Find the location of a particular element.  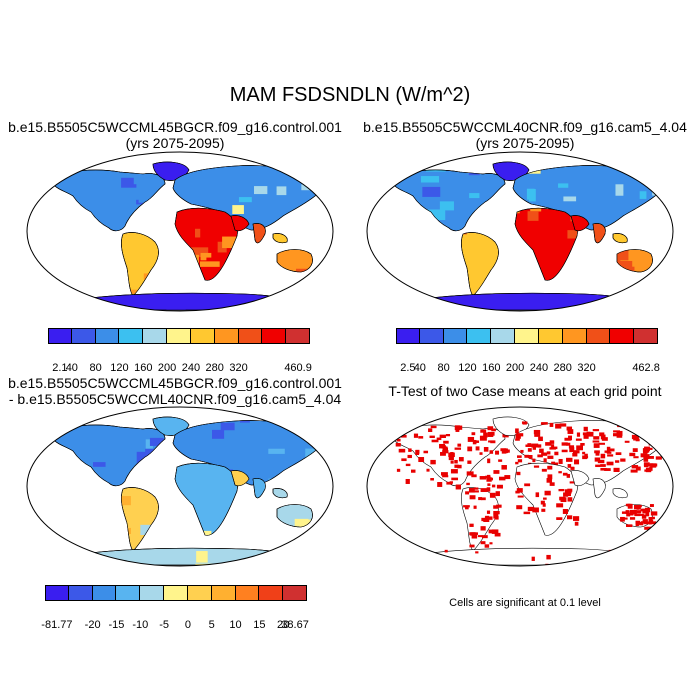

colorbar-tick-label: -15 is located at coordinates (116, 625).